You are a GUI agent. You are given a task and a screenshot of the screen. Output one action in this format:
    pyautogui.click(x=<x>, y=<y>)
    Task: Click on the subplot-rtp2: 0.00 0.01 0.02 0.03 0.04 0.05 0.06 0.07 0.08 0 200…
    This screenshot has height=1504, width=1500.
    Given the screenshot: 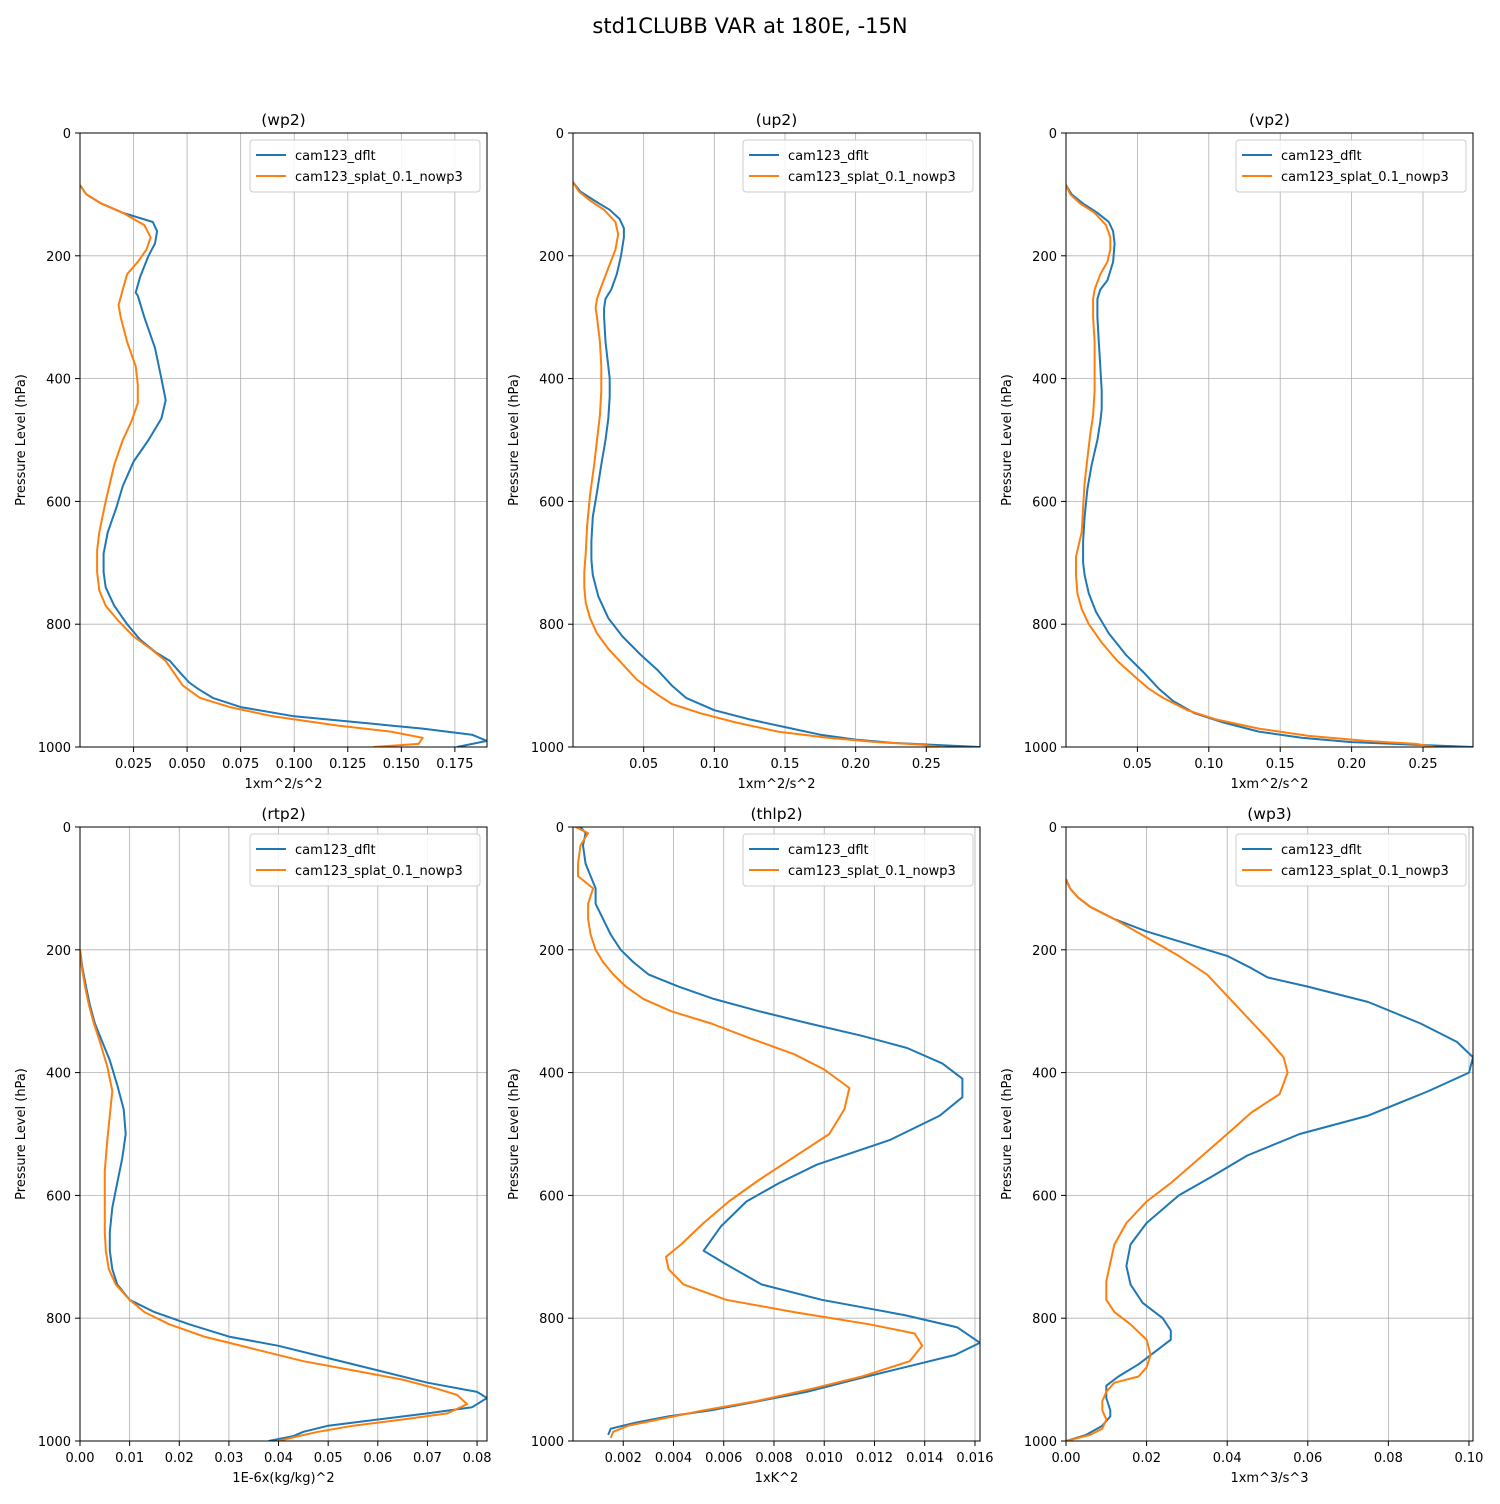 What is the action you would take?
    pyautogui.click(x=253, y=1145)
    